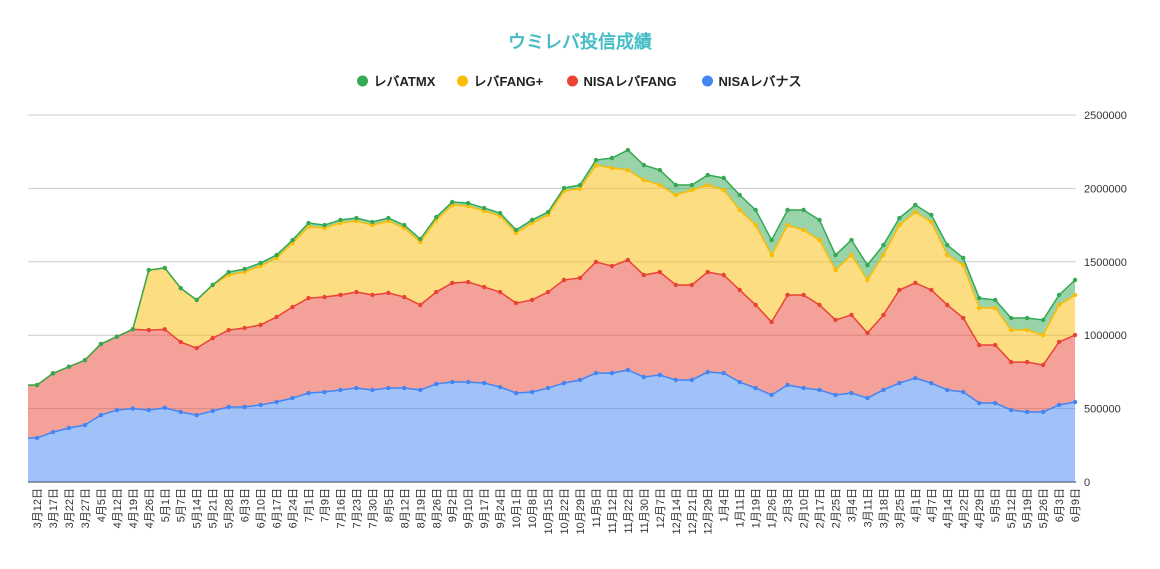 The width and height of the screenshot is (1160, 569). I want to click on y-tick-label: 1500000, so click(1105, 263).